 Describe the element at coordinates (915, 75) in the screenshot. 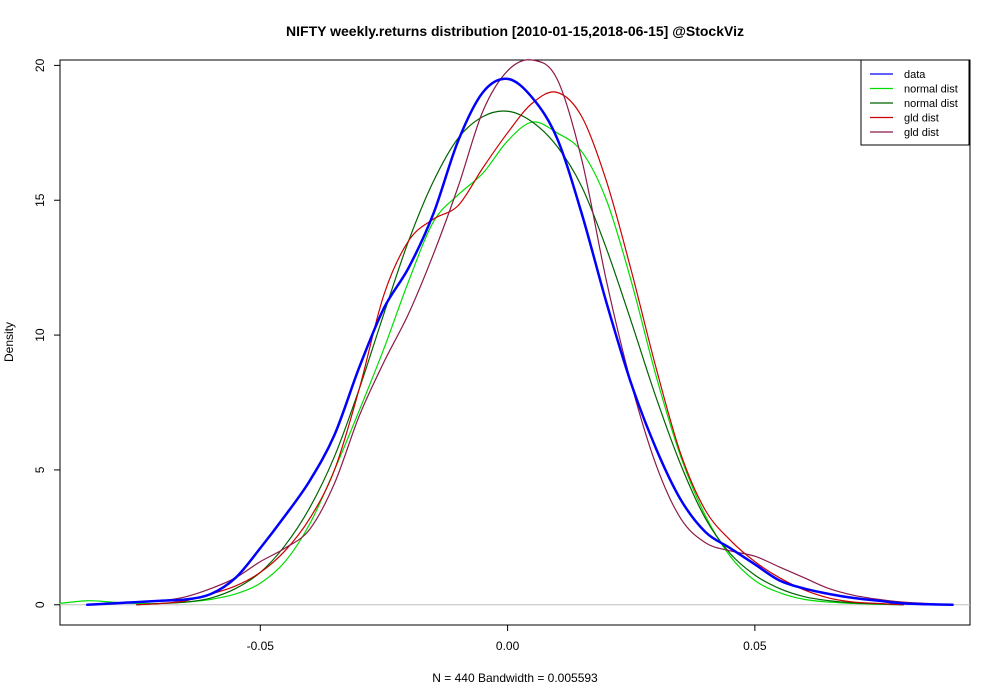

I see `legend-label: data` at that location.